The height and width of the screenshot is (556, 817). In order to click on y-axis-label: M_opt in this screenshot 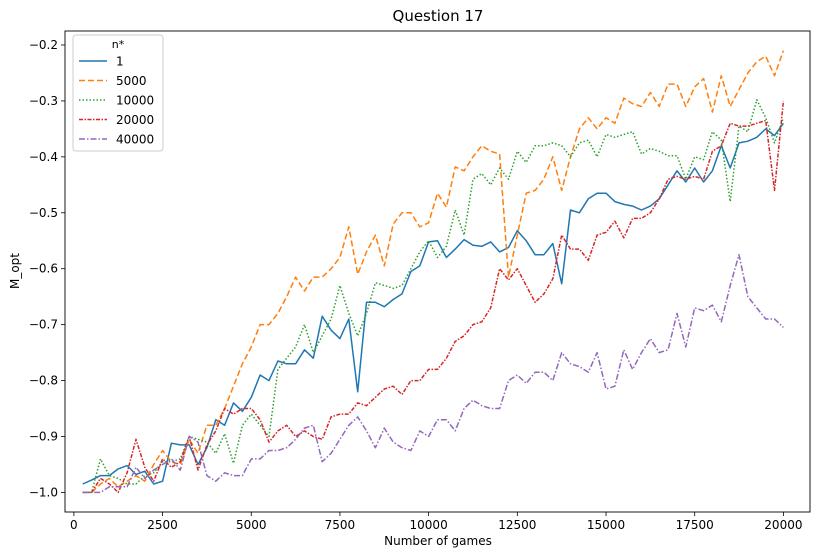, I will do `click(15, 271)`.